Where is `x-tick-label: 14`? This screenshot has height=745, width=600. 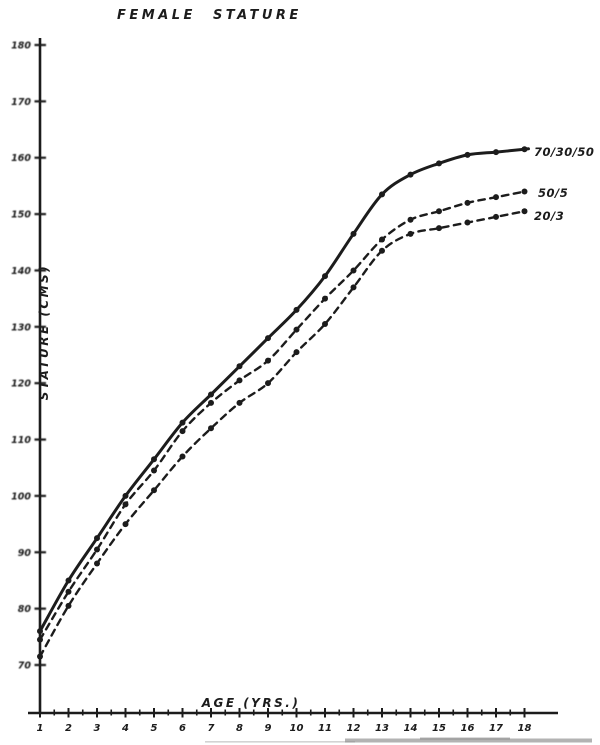
x-tick-label: 14 is located at coordinates (411, 728).